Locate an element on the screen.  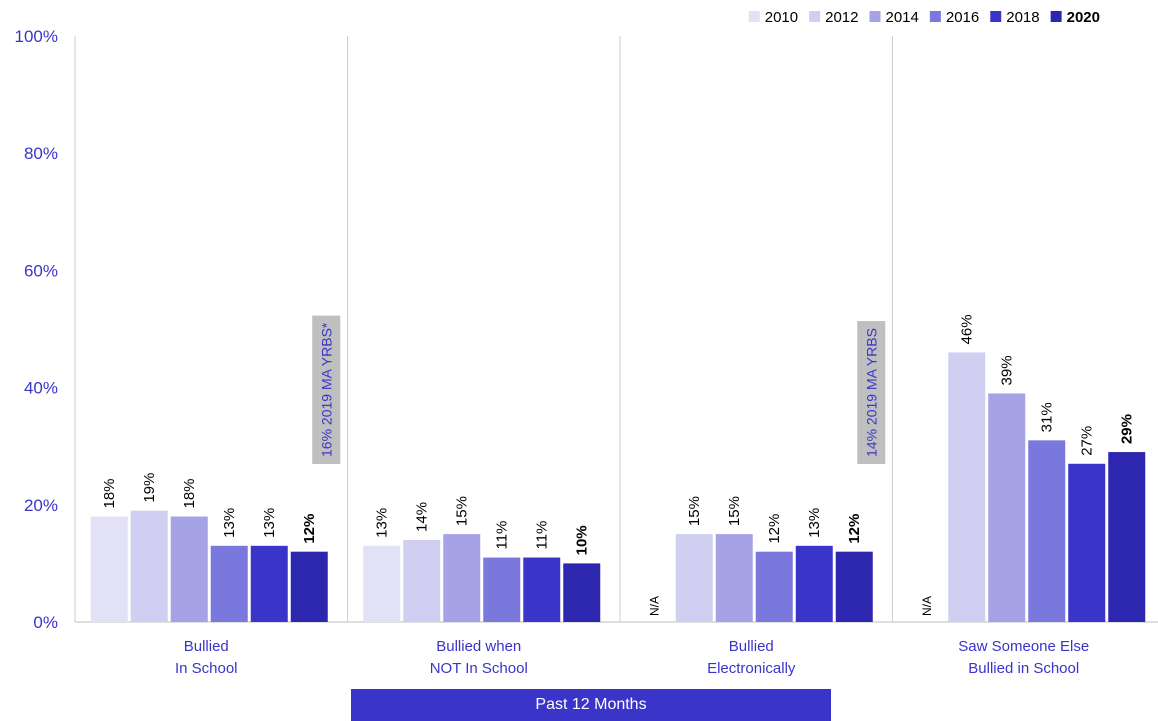
data-label: 29% is located at coordinates (1127, 429).